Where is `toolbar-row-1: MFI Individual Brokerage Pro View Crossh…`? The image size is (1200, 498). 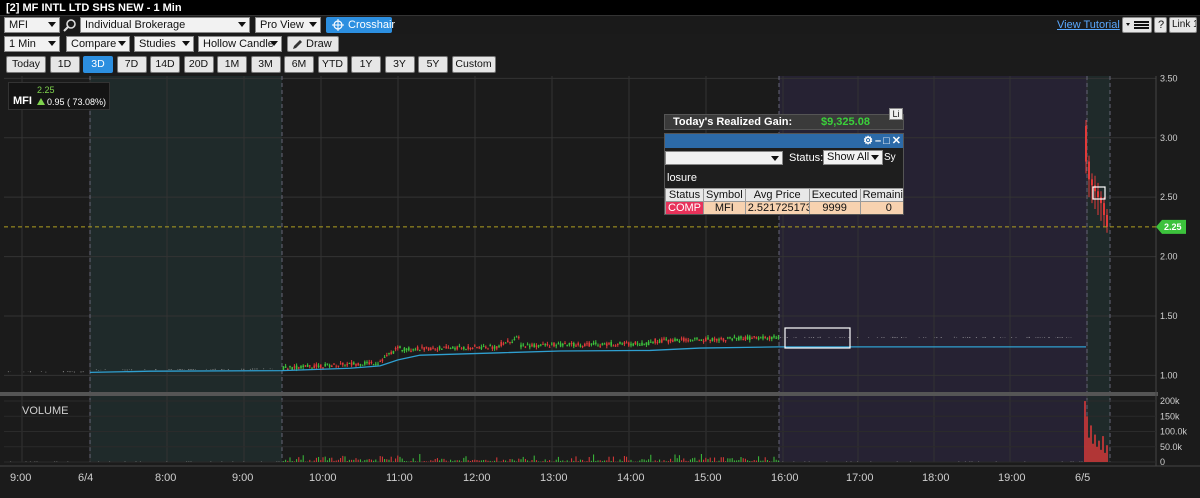
toolbar-row-1: MFI Individual Brokerage Pro View Crossh… is located at coordinates (600, 25).